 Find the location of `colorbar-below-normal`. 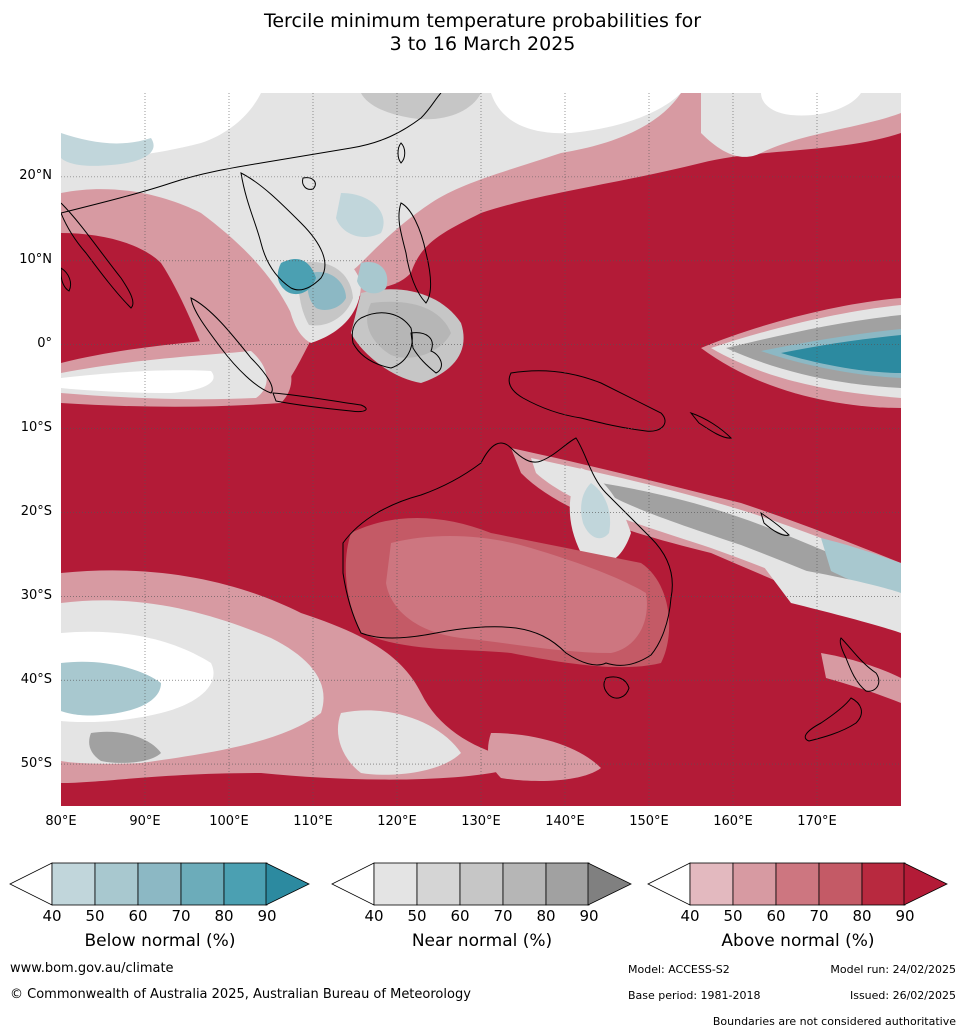

colorbar-below-normal is located at coordinates (159, 884).